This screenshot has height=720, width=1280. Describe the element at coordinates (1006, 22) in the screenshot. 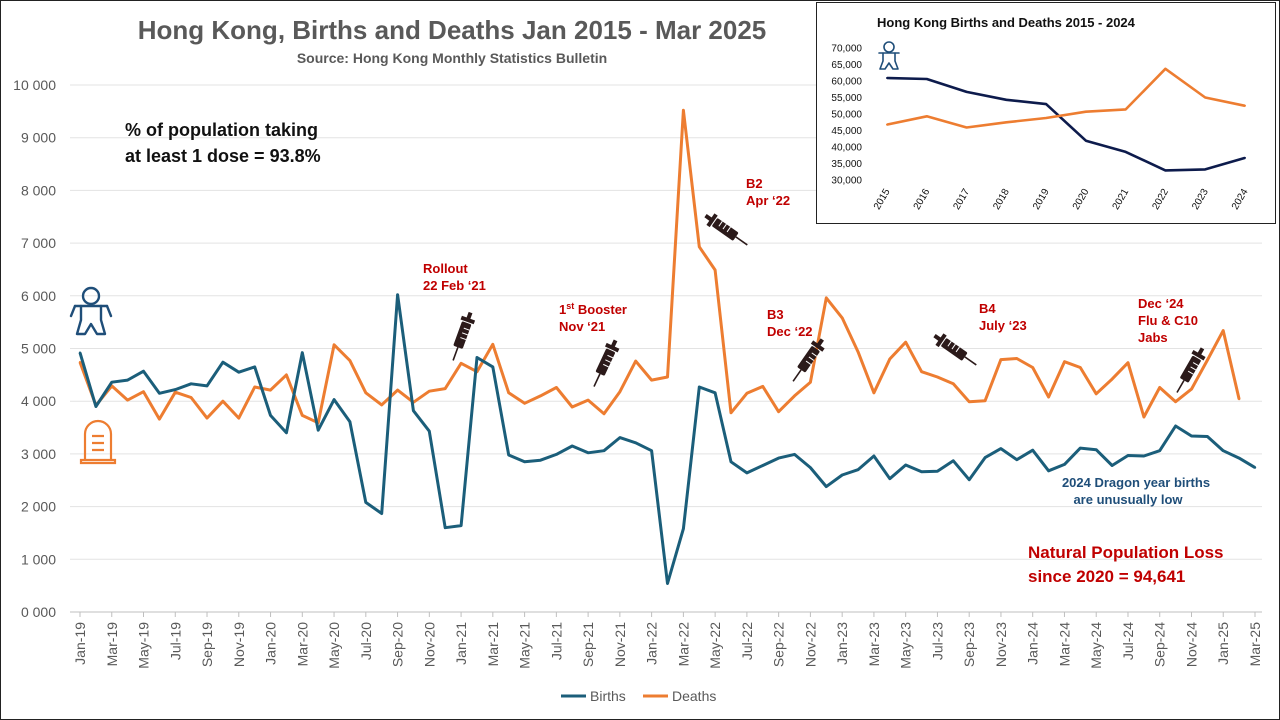

I see `inset-title: Hong Kong Births and Deaths 2015 - 2024` at that location.